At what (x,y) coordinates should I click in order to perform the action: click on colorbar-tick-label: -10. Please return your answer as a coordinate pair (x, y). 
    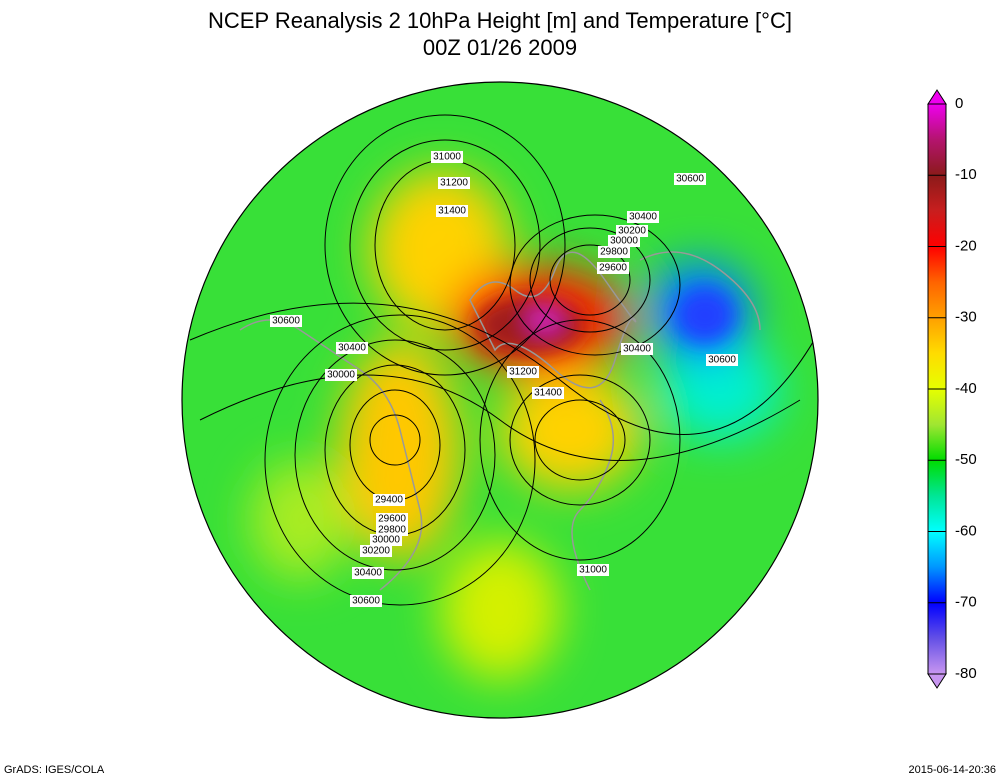
    Looking at the image, I should click on (966, 174).